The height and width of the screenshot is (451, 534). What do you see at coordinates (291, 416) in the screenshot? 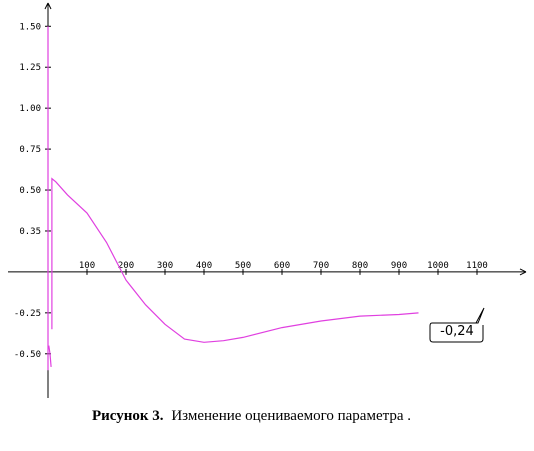
I see `caption-text: Изменение оцениваемого параметра .` at bounding box center [291, 416].